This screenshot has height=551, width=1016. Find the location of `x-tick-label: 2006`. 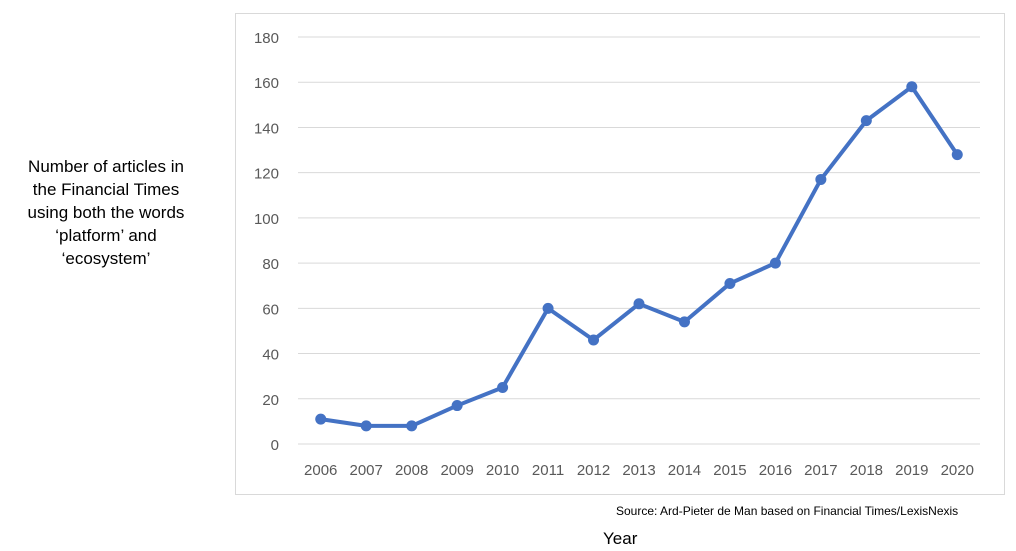

x-tick-label: 2006 is located at coordinates (320, 470).